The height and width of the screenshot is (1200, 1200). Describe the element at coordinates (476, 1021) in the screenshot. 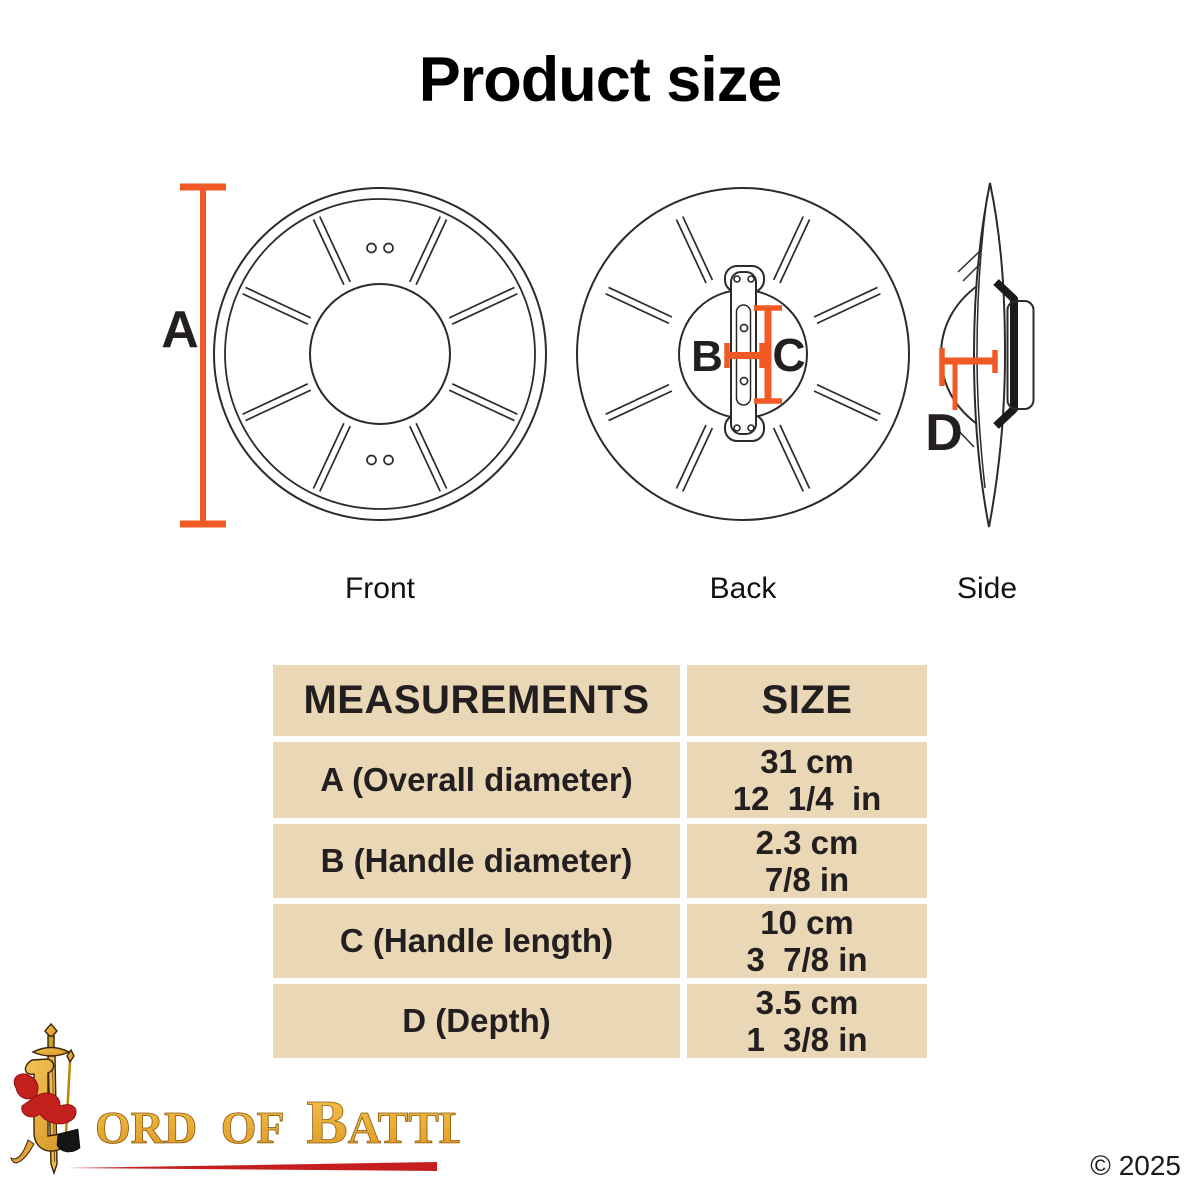

I see `row-d-label: D (Depth)` at that location.